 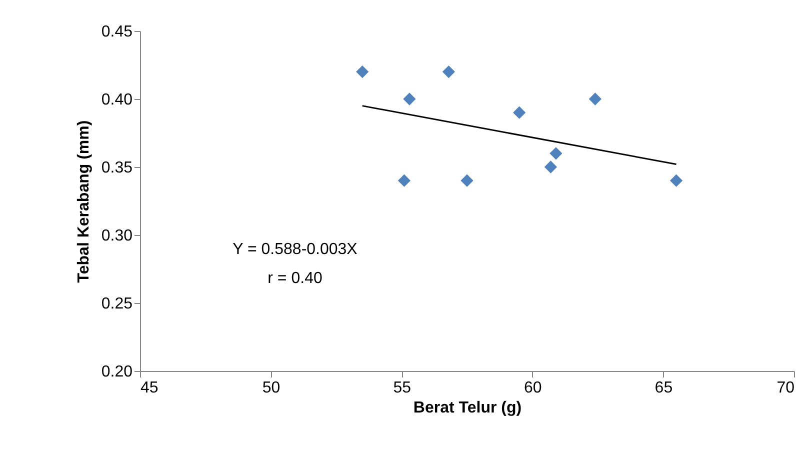 I want to click on y-tick-label: 0.20, so click(x=117, y=372).